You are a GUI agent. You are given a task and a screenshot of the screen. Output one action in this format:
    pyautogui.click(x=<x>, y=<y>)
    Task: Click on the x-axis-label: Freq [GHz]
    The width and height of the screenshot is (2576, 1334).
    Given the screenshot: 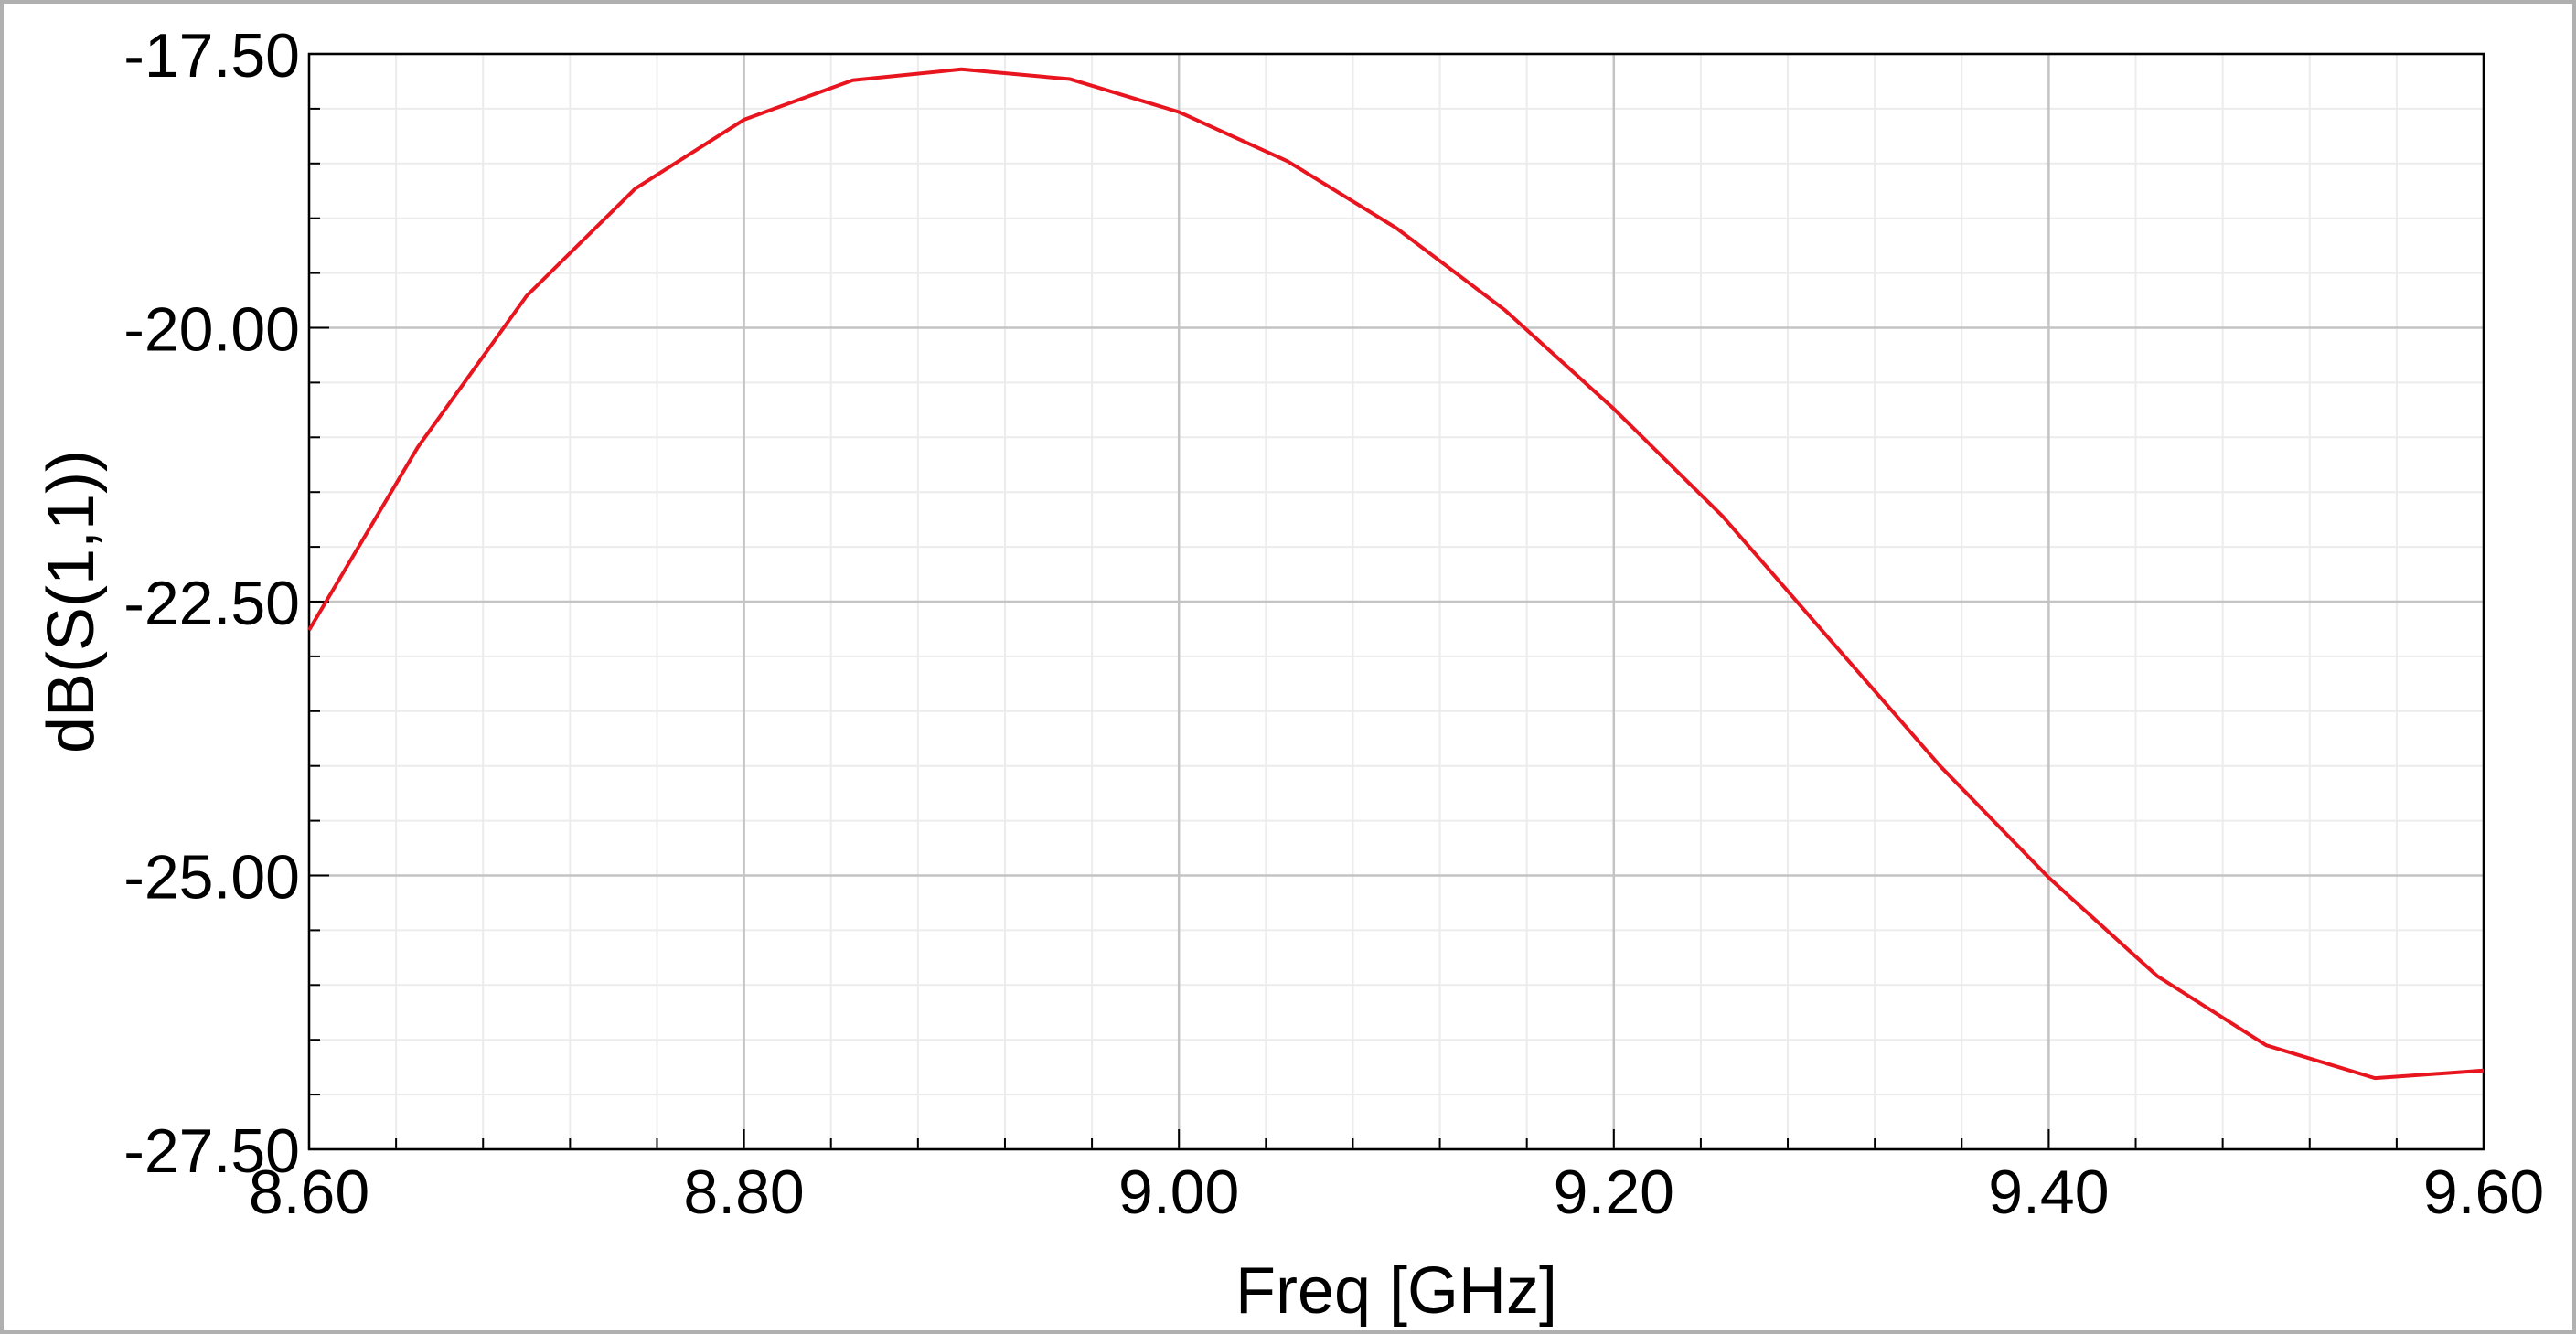 What is the action you would take?
    pyautogui.click(x=1396, y=1291)
    